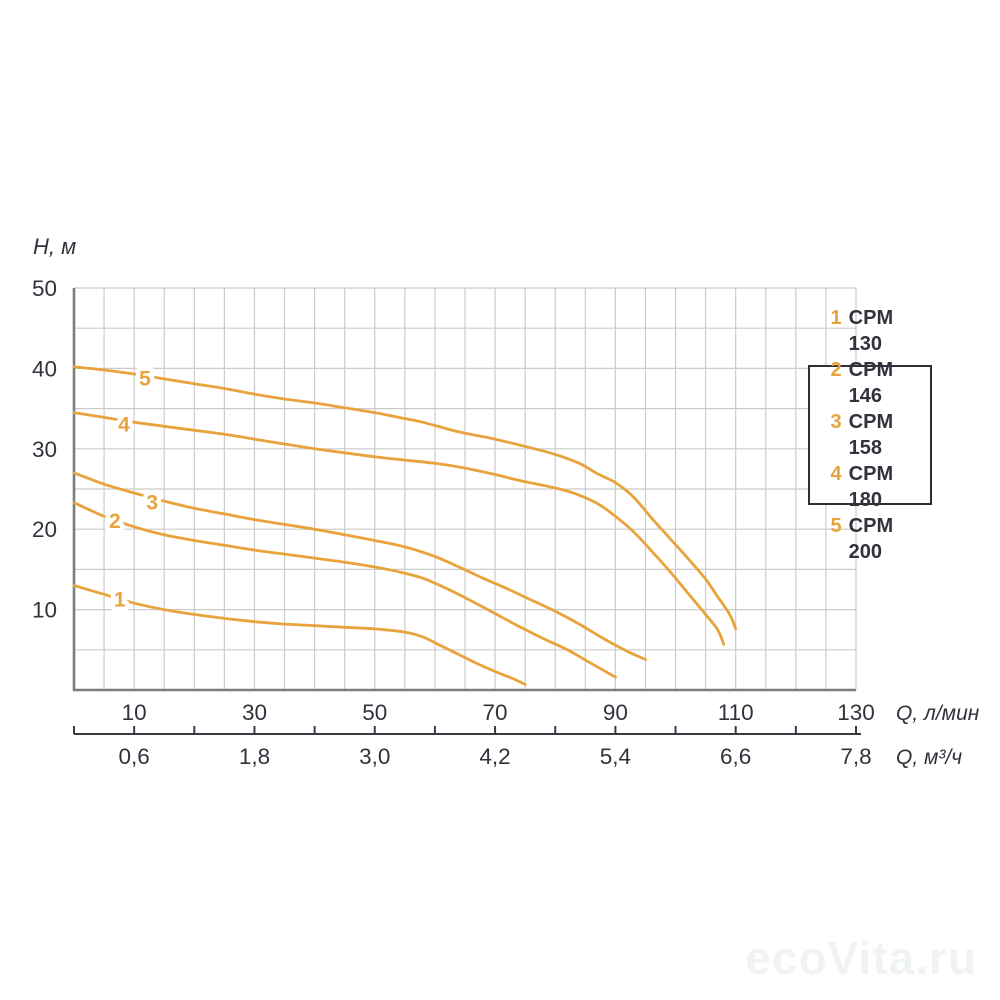 The width and height of the screenshot is (1000, 1000). What do you see at coordinates (145, 379) in the screenshot?
I see `curve-number-label: 5` at bounding box center [145, 379].